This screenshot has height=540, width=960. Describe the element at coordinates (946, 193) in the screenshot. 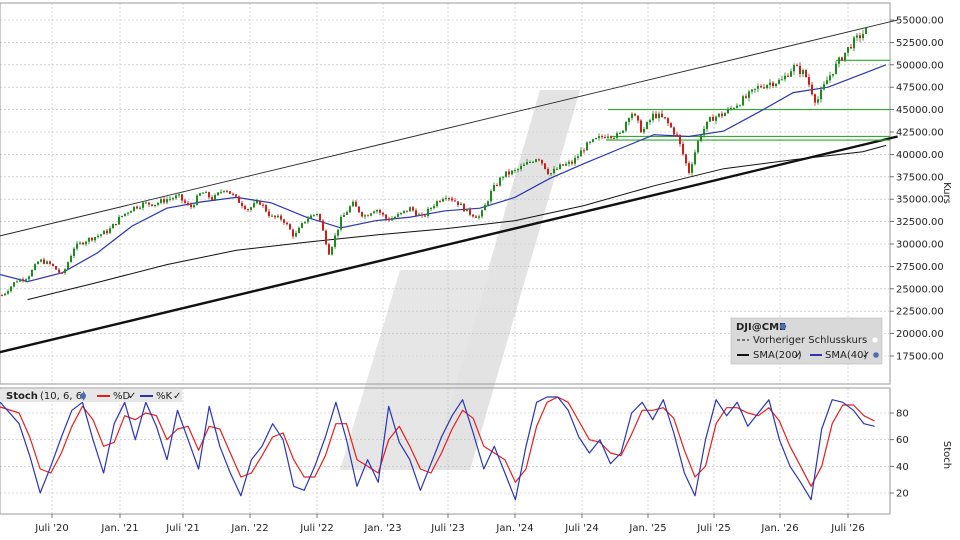

I see `y-axis-label-kurs: Kurs` at that location.